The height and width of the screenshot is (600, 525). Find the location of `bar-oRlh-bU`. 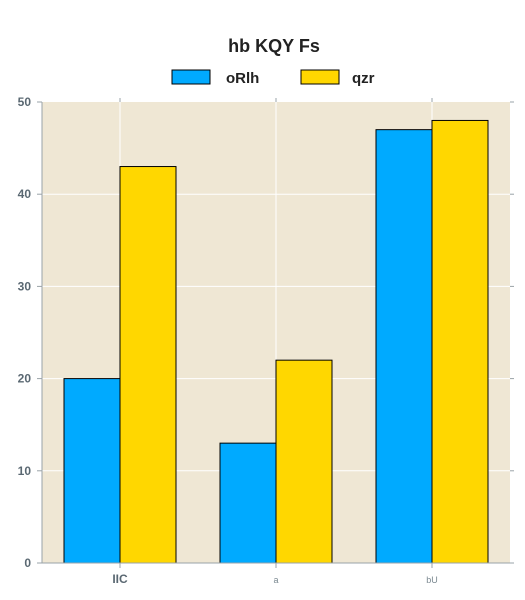

bar-oRlh-bU is located at coordinates (404, 346).